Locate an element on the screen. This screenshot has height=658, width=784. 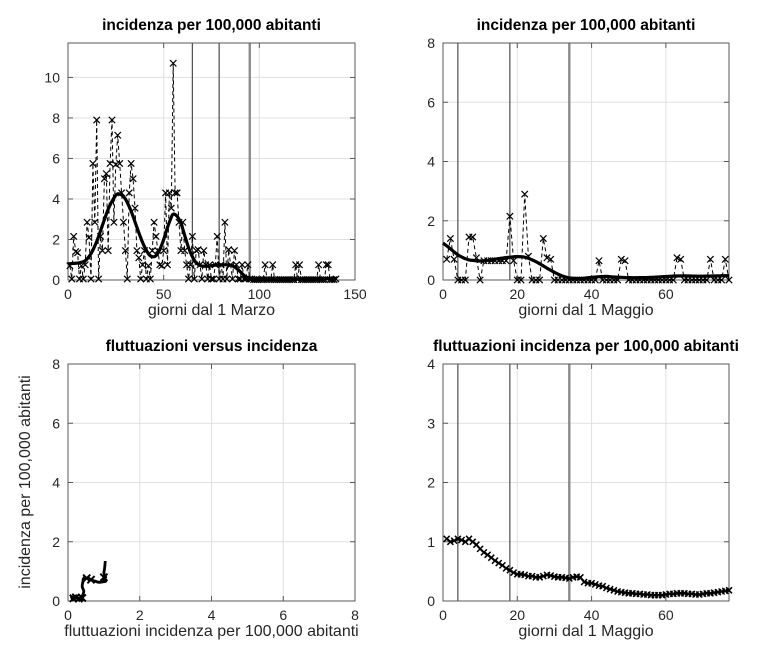
title-incidence-may: incidenza per 100,000 abitanti is located at coordinates (586, 25).